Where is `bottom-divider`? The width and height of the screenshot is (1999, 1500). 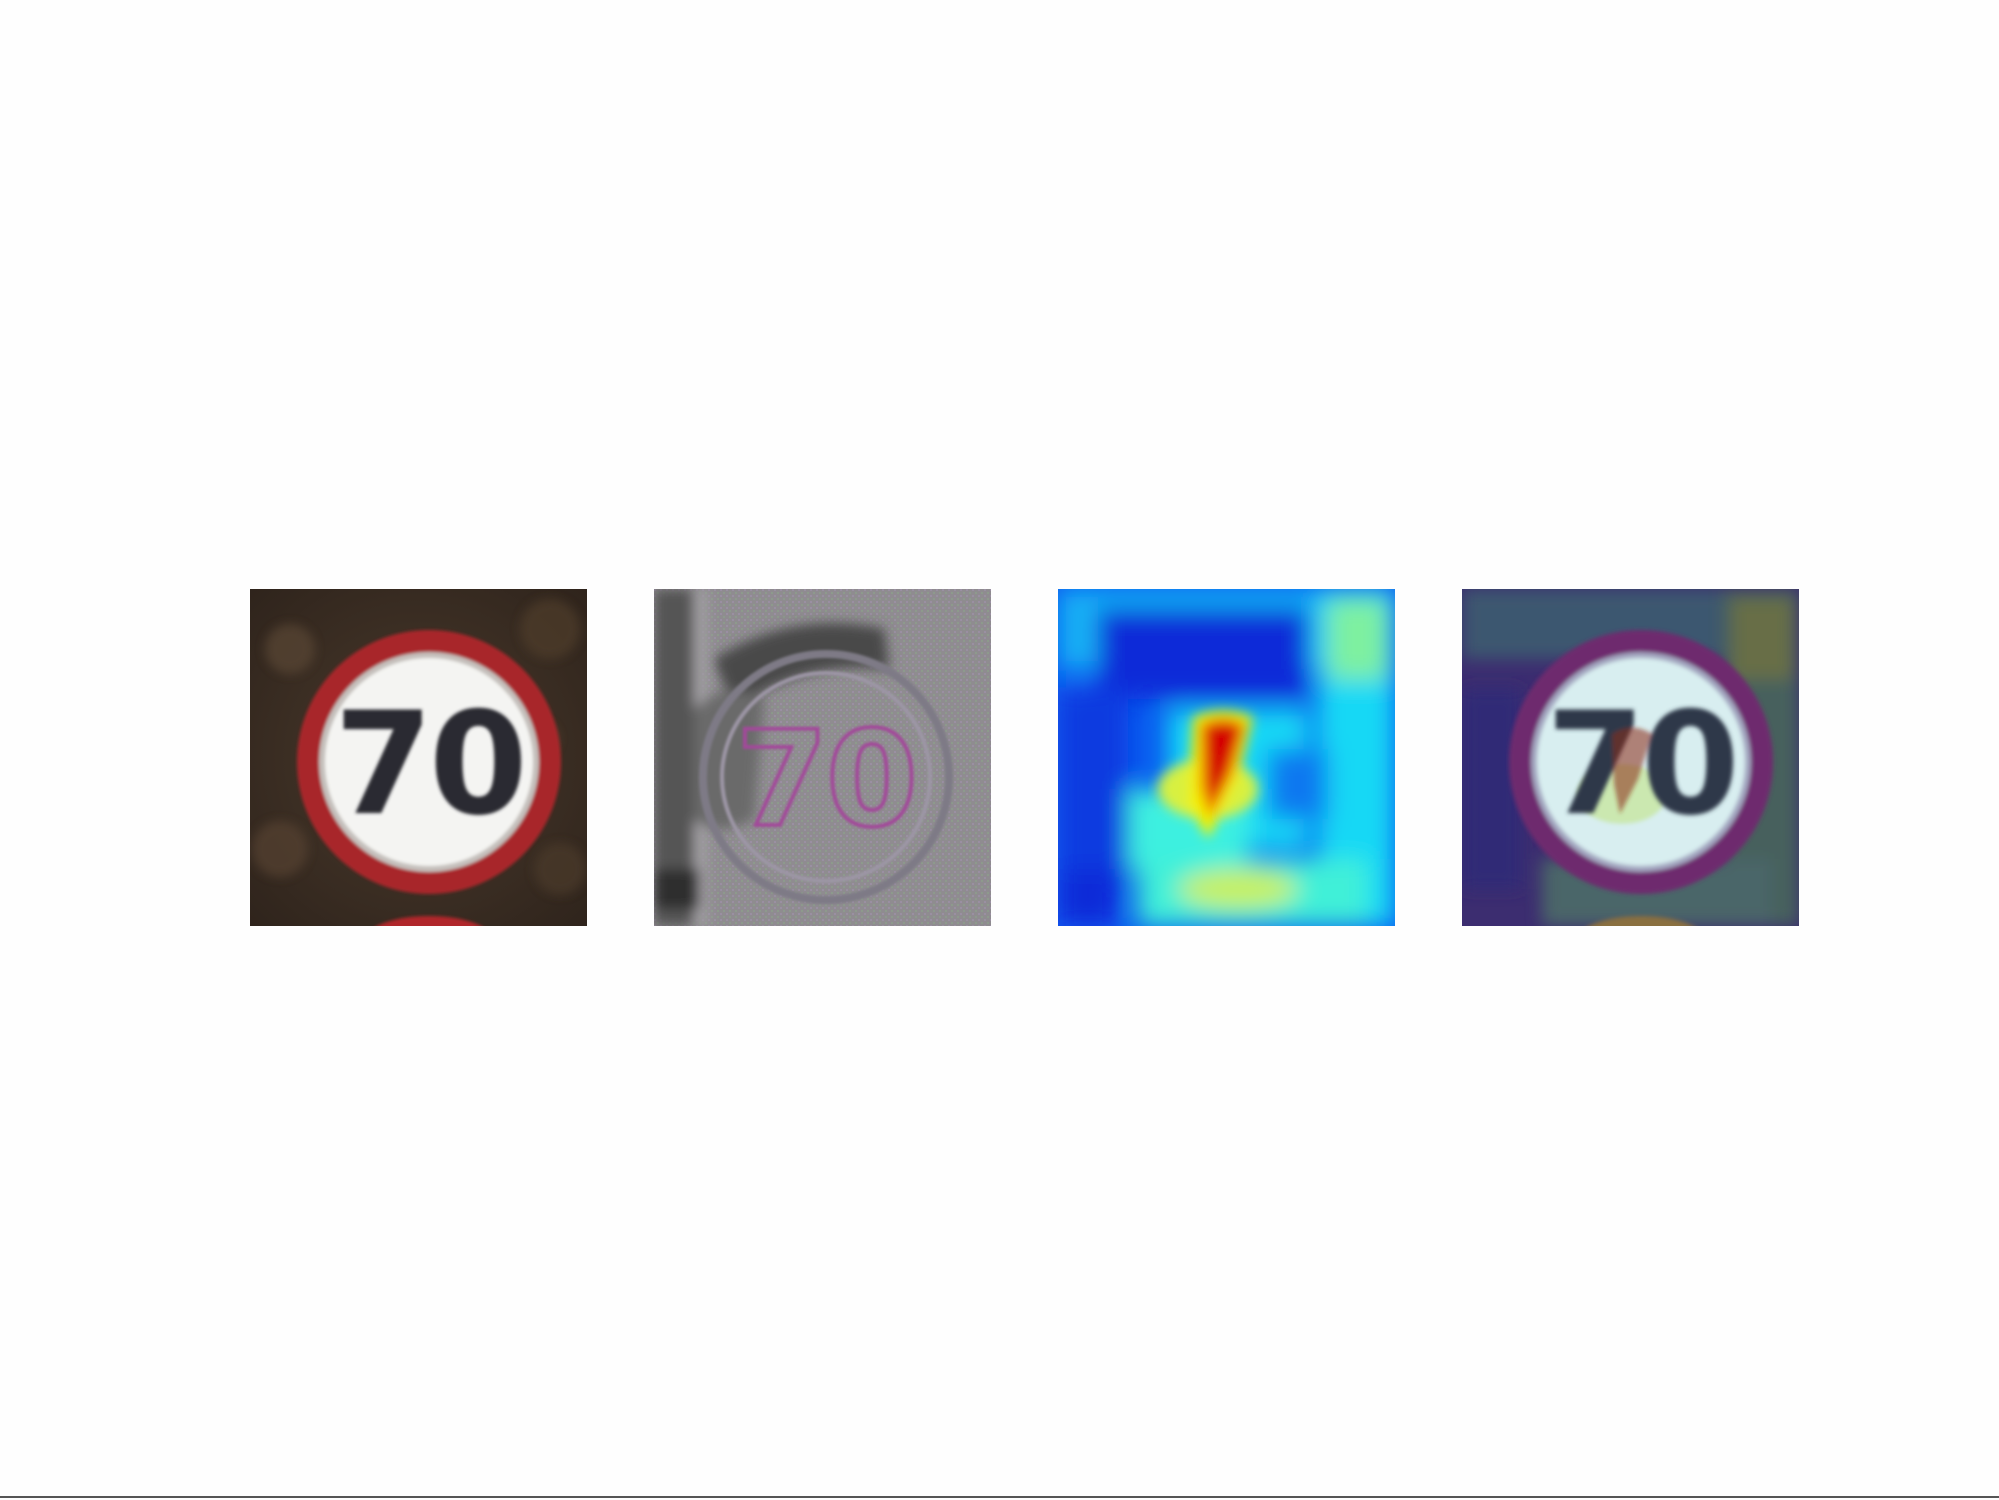
bottom-divider is located at coordinates (999, 1497).